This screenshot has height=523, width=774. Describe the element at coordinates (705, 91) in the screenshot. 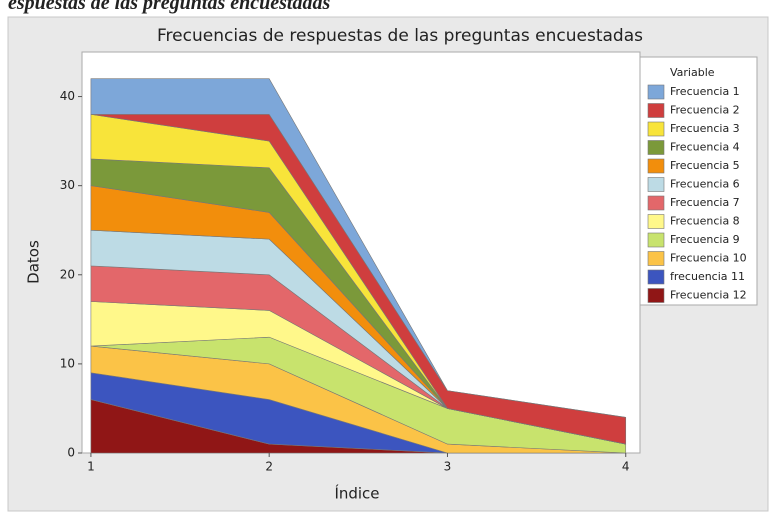

I see `legend-label: Frecuencia 1` at that location.